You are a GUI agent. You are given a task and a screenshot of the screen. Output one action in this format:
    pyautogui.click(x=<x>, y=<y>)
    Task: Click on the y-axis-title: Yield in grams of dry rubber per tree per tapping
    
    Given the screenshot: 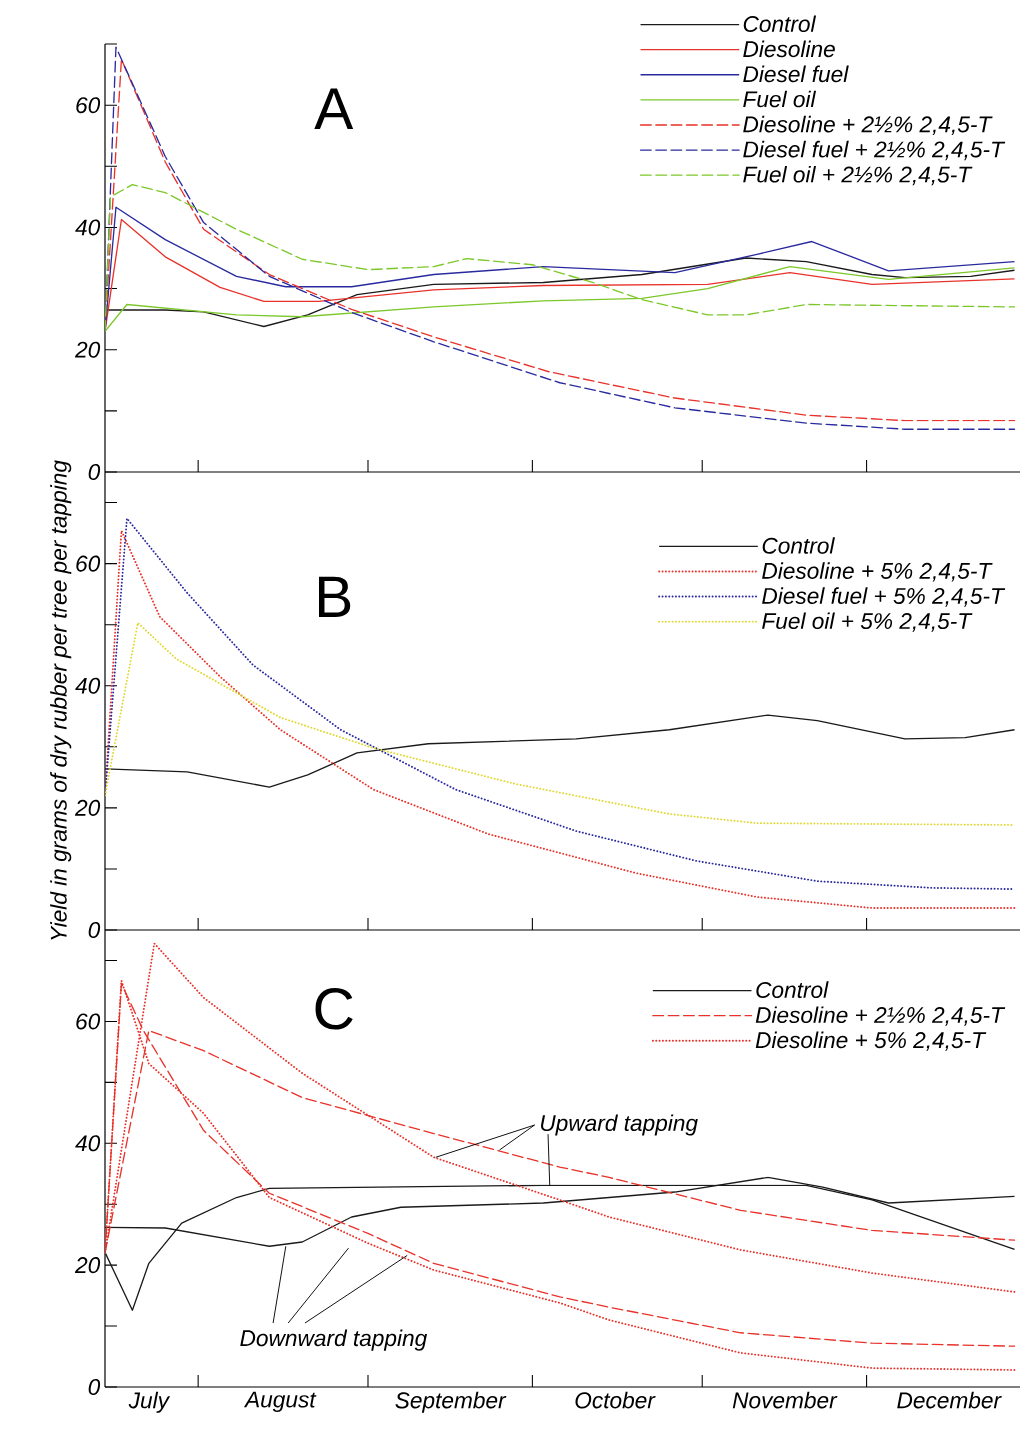 What is the action you would take?
    pyautogui.click(x=61, y=700)
    